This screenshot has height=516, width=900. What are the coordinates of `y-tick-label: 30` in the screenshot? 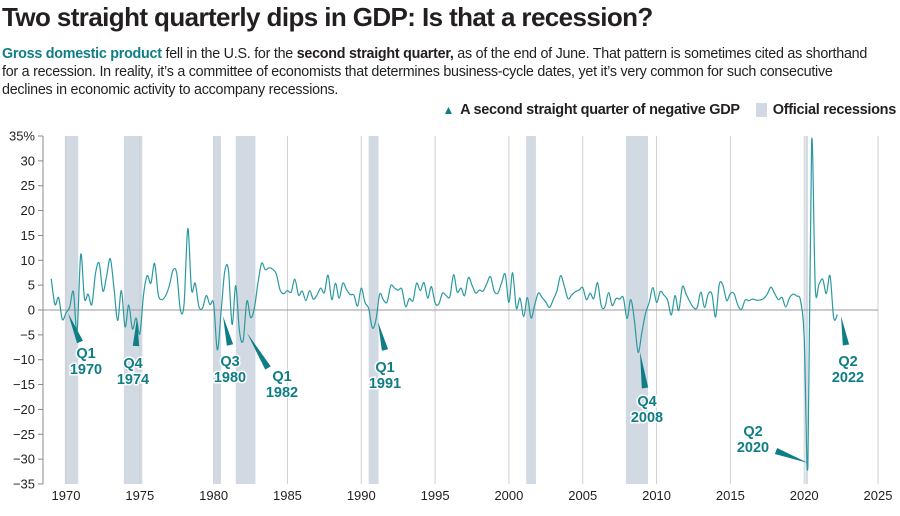 It's located at (28, 160).